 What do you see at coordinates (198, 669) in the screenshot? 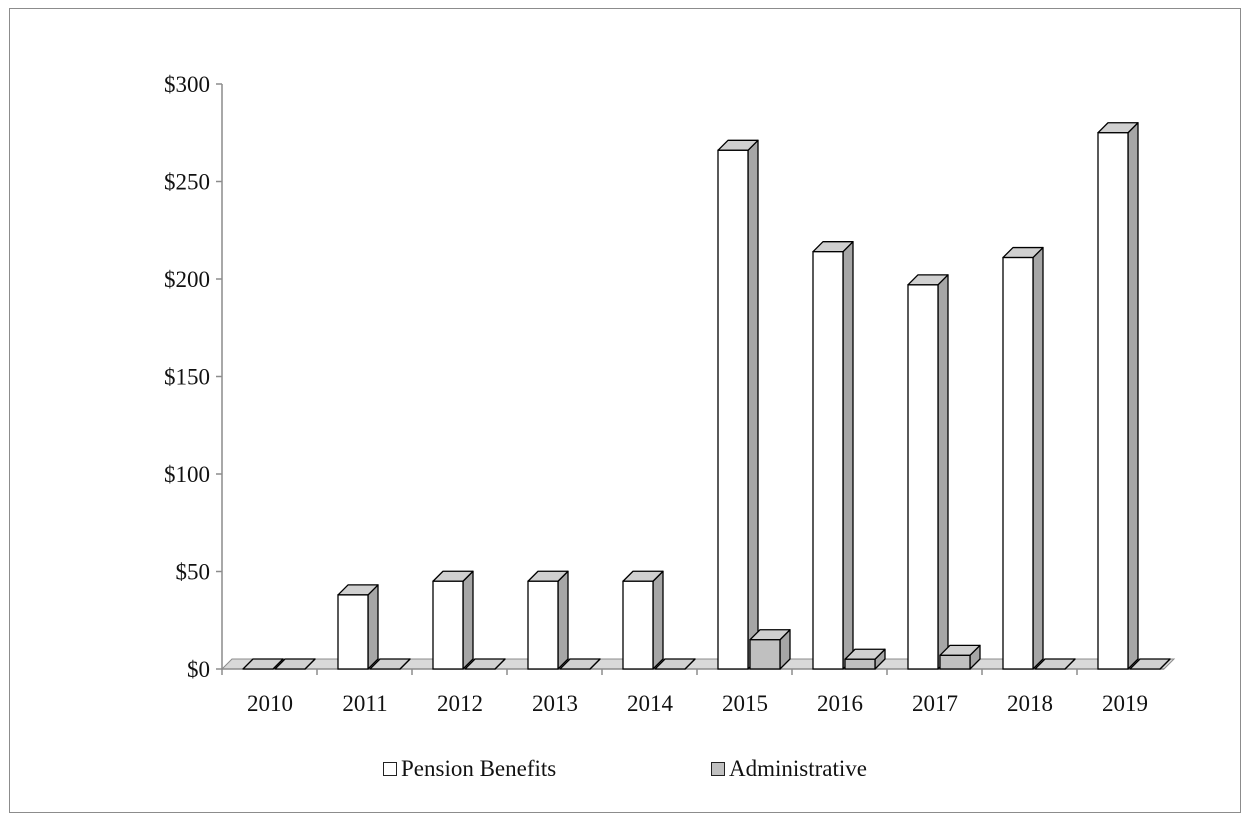
I see `y-tick-label: $0` at bounding box center [198, 669].